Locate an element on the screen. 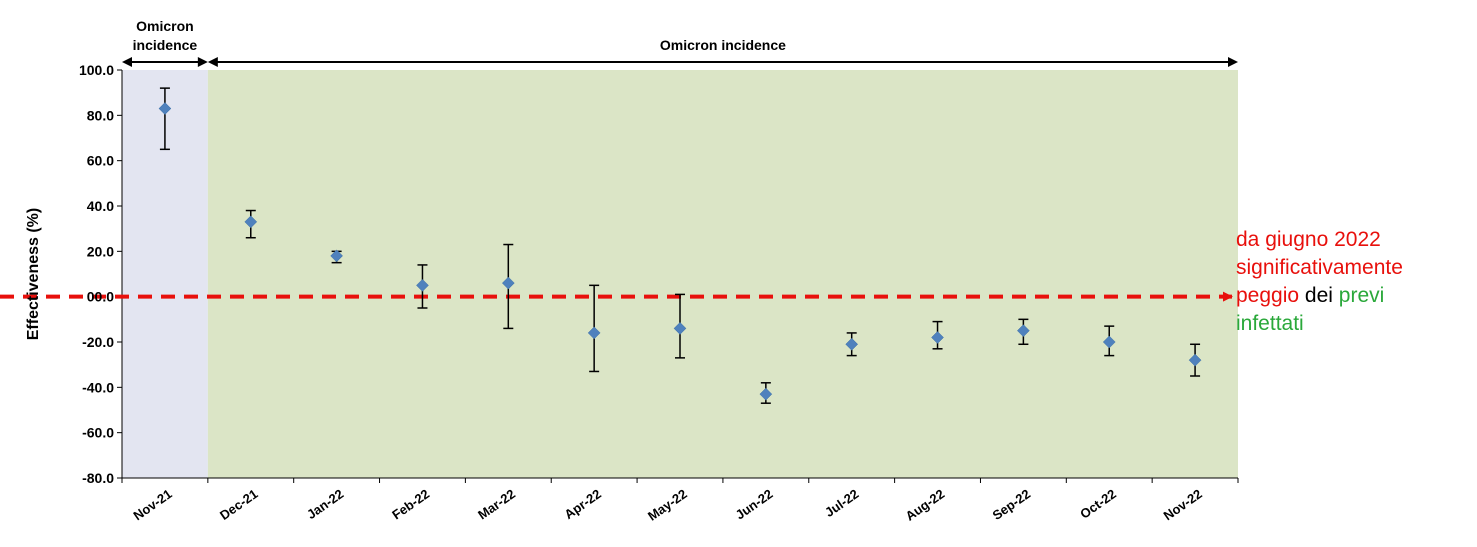 The height and width of the screenshot is (547, 1477). arrow-prev-period-head-right is located at coordinates (202, 62).